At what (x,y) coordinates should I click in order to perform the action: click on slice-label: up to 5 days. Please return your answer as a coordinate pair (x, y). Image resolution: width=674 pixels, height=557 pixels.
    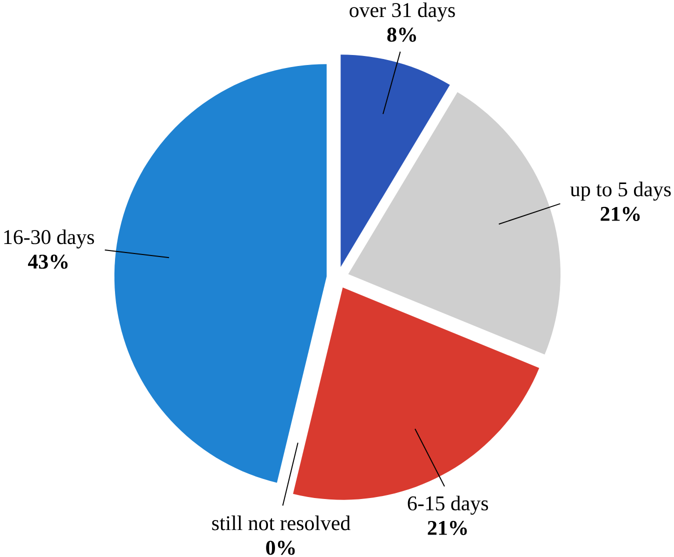
    Looking at the image, I should click on (620, 190).